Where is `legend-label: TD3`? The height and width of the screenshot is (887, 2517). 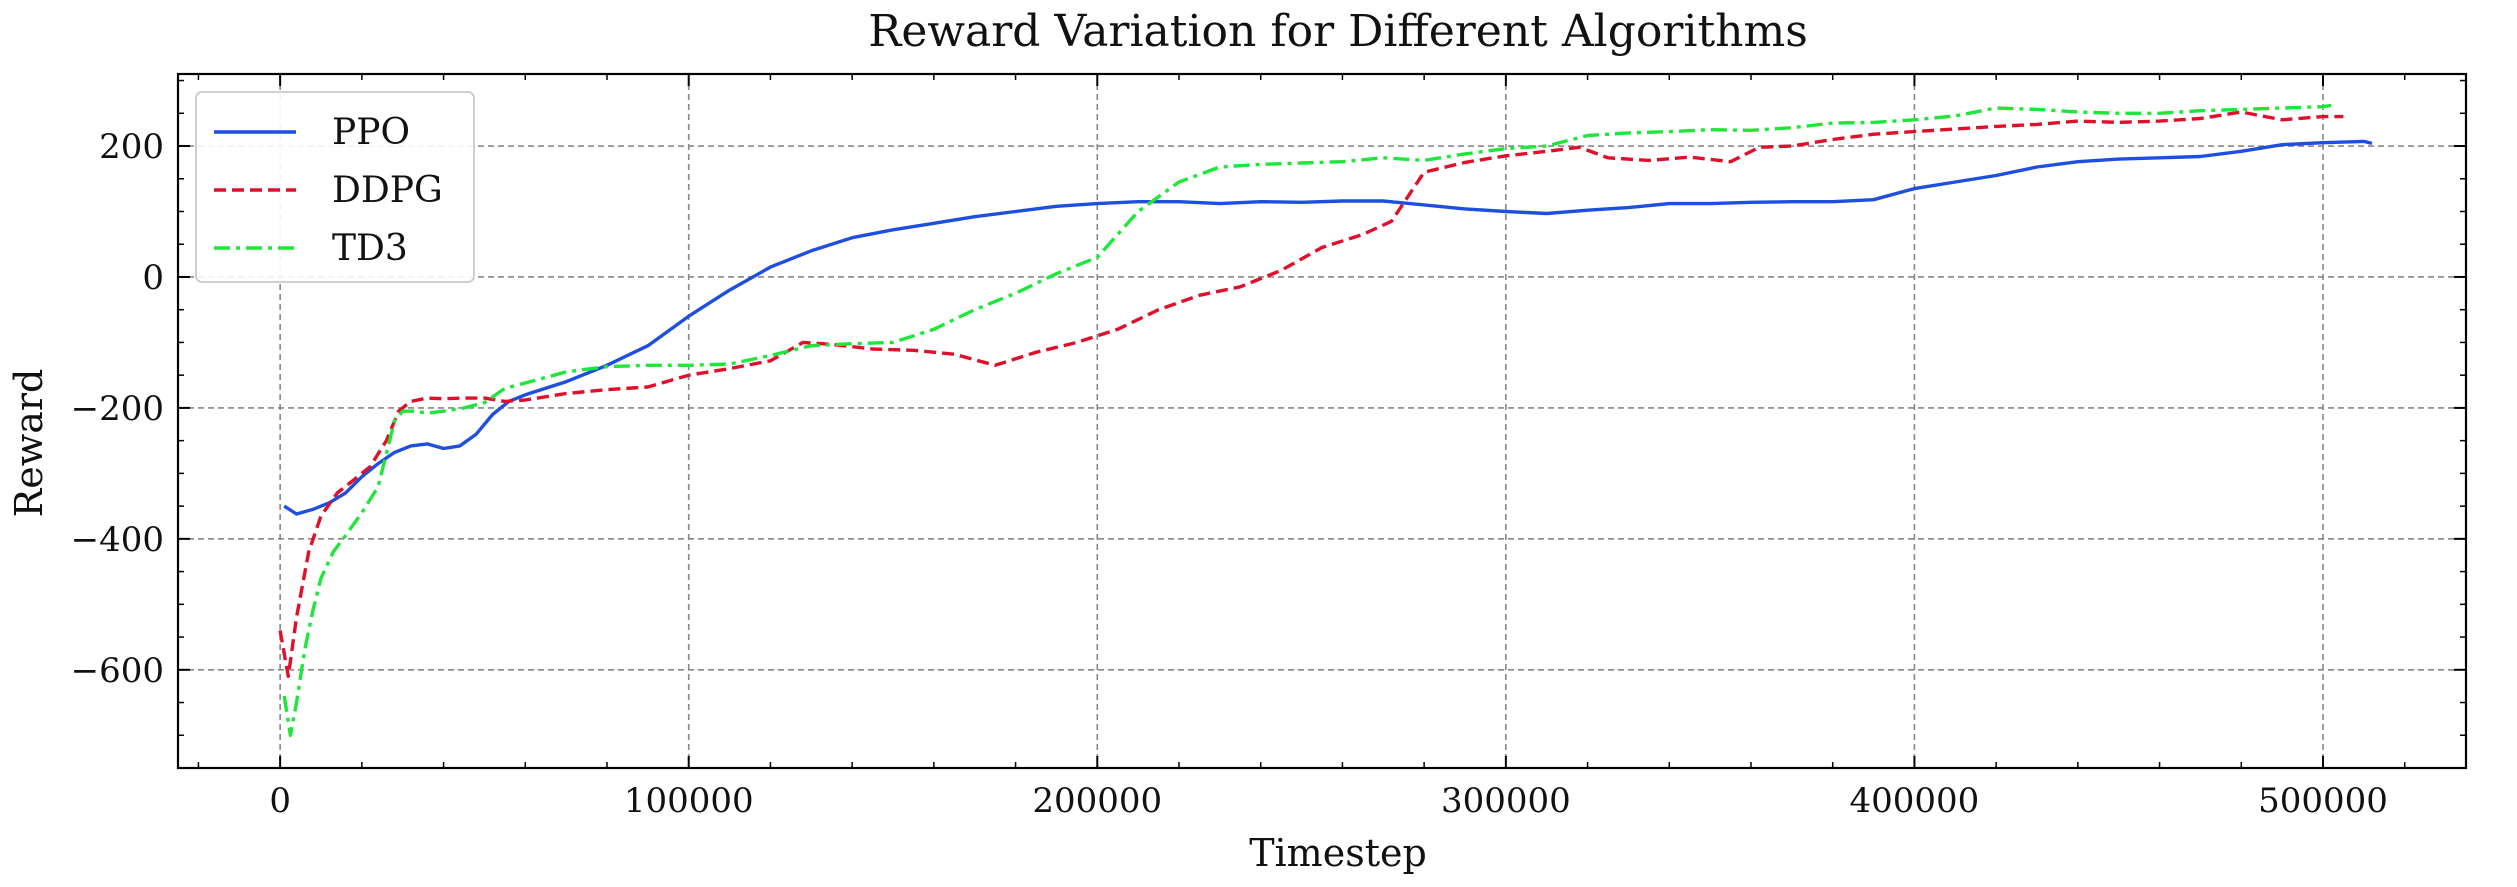
legend-label: TD3 is located at coordinates (370, 248).